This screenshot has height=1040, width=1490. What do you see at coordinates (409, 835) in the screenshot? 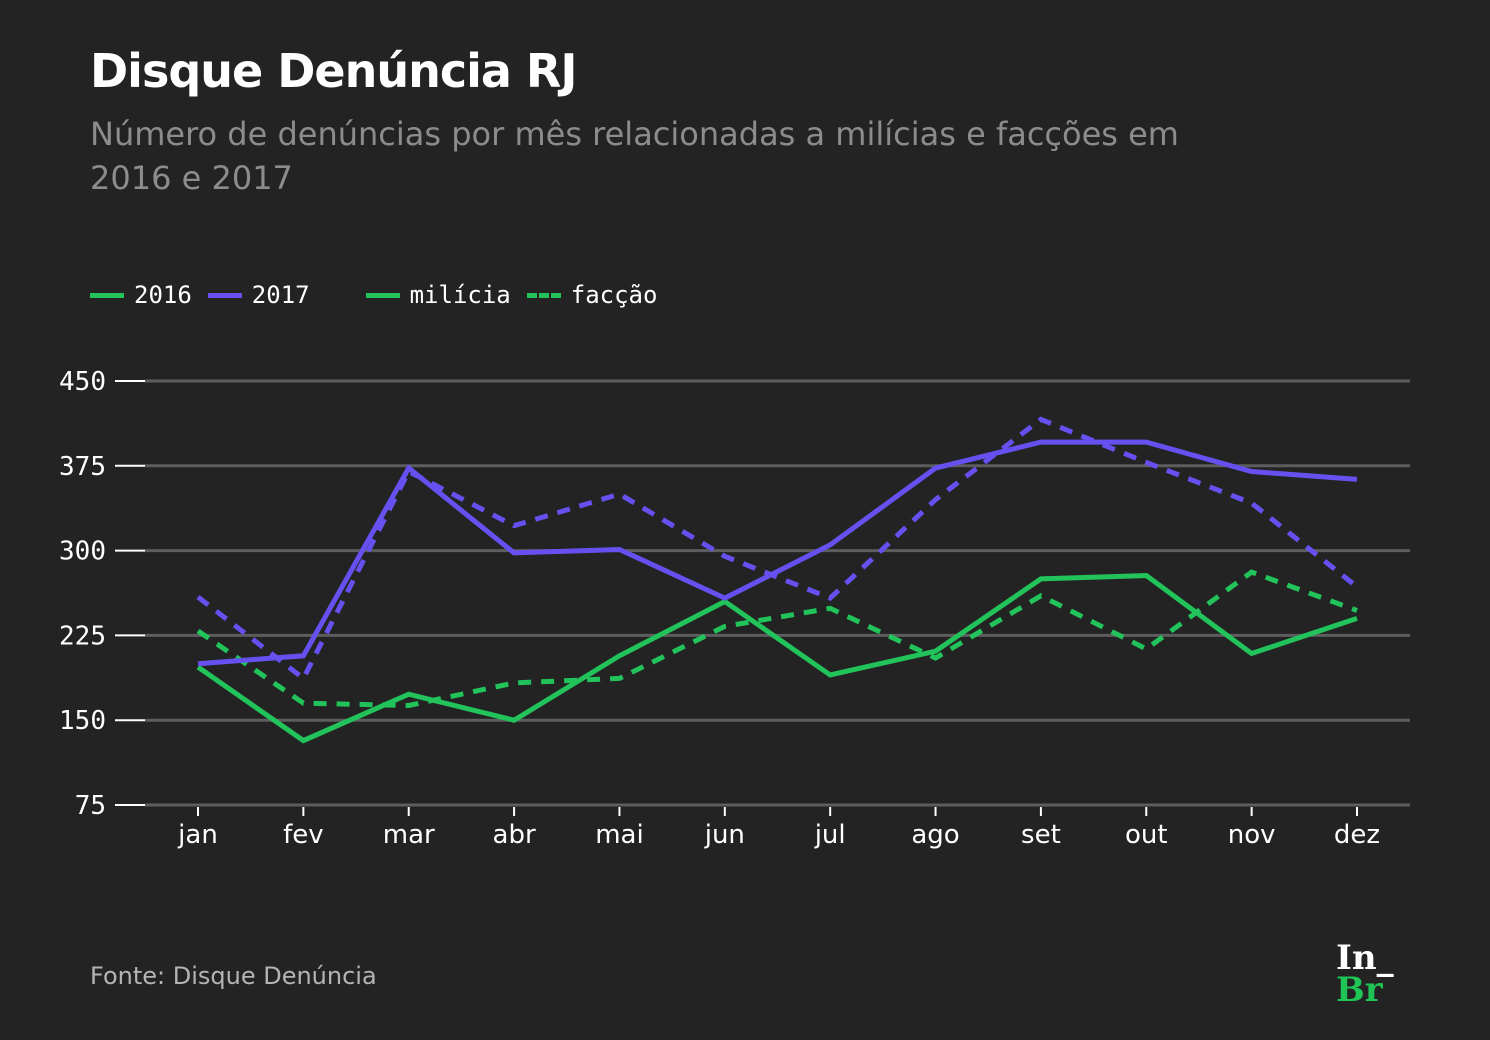
I see `x-tick-label: mar` at bounding box center [409, 835].